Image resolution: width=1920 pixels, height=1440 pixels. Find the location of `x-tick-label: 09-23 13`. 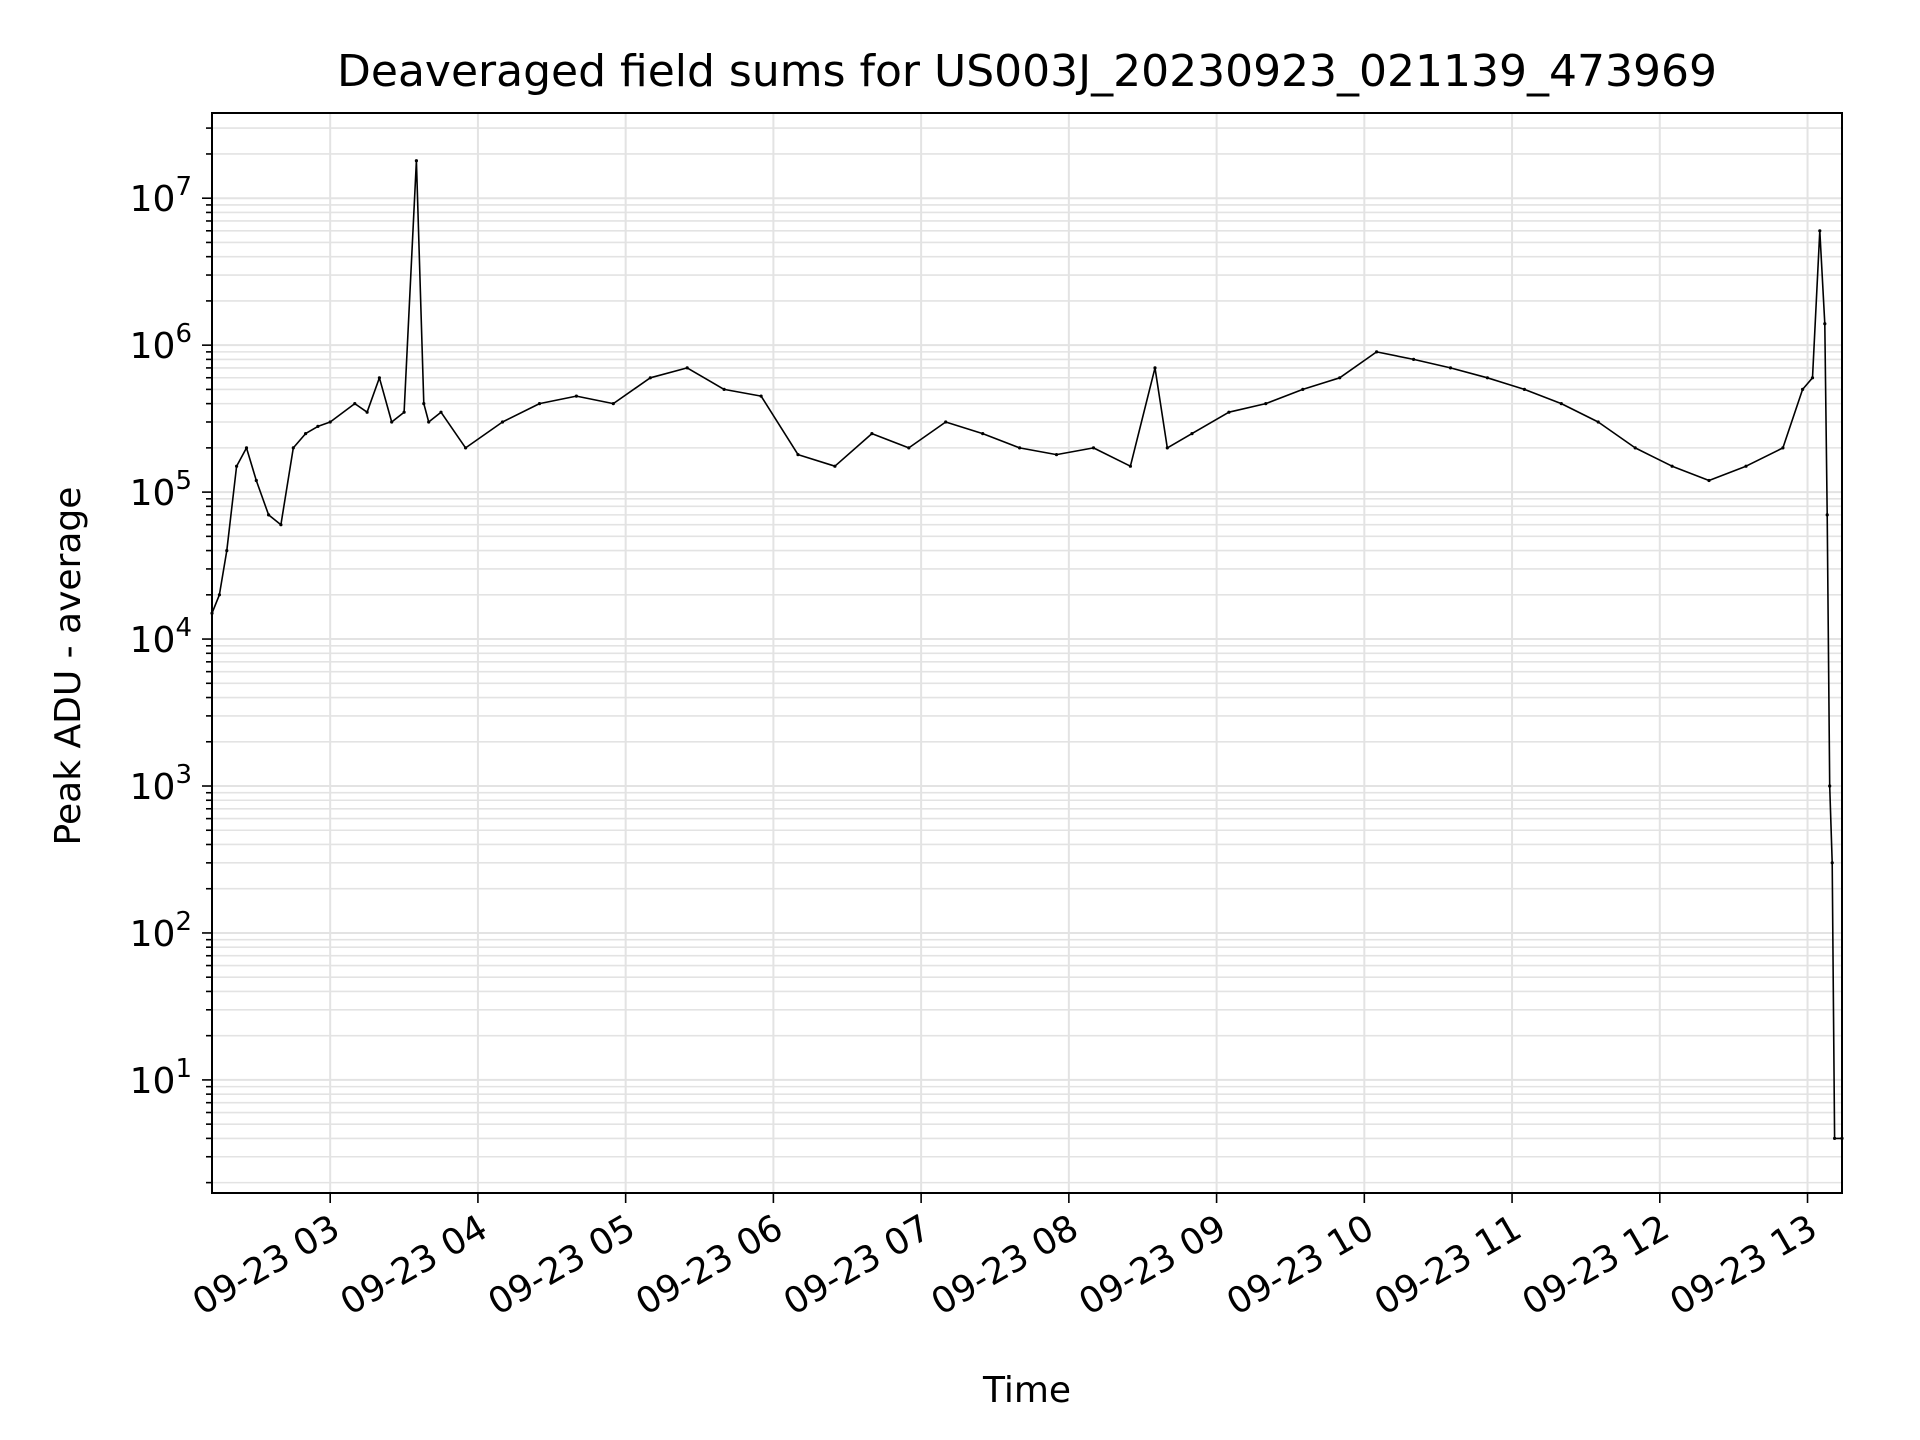

x-tick-label: 09-23 13 is located at coordinates (1743, 1265).